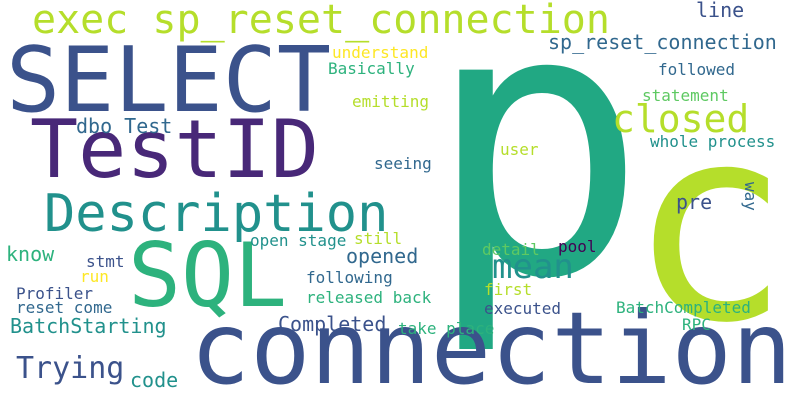 The image size is (800, 400). I want to click on cloud-word-description: Description, so click(216, 214).